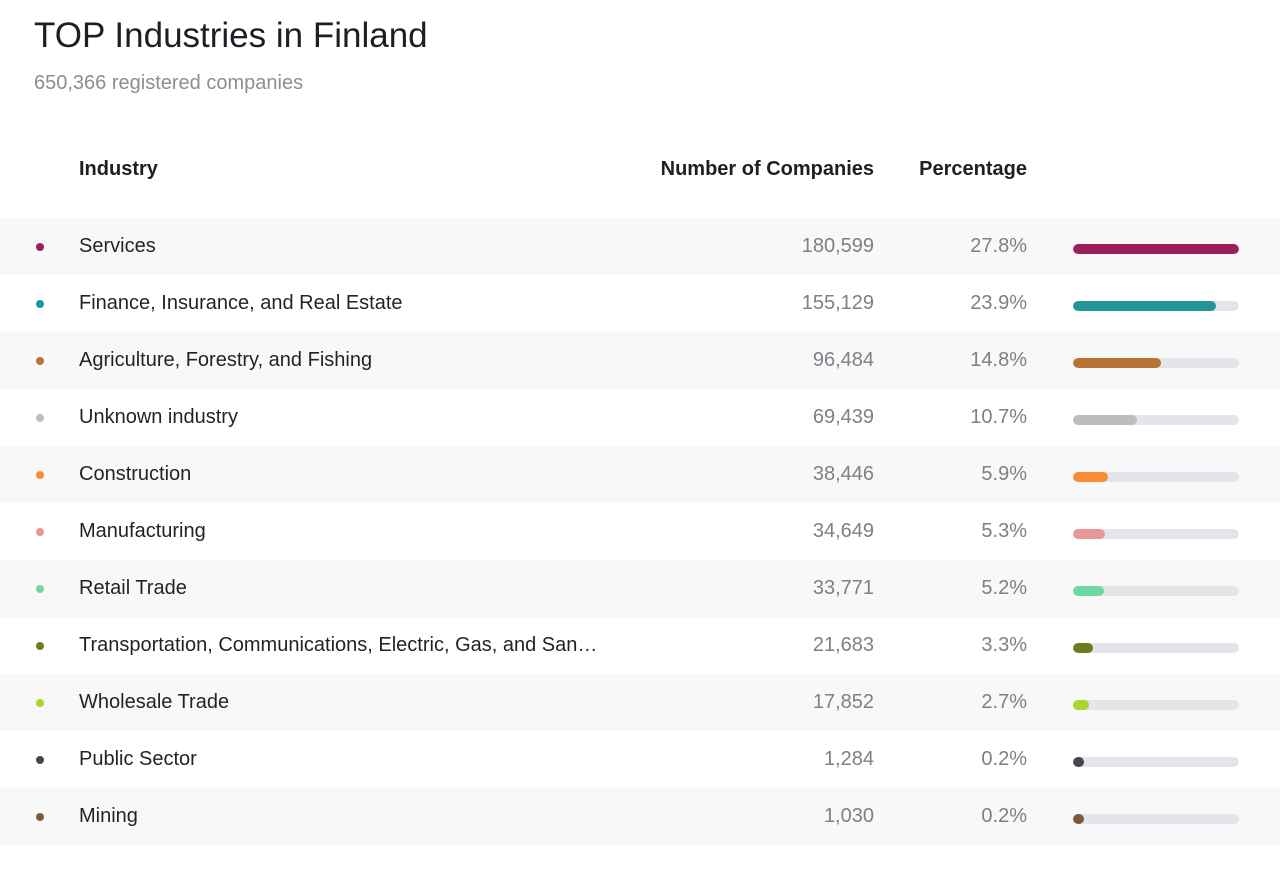  What do you see at coordinates (231, 35) in the screenshot?
I see `page-title: TOP Industries in Finland` at bounding box center [231, 35].